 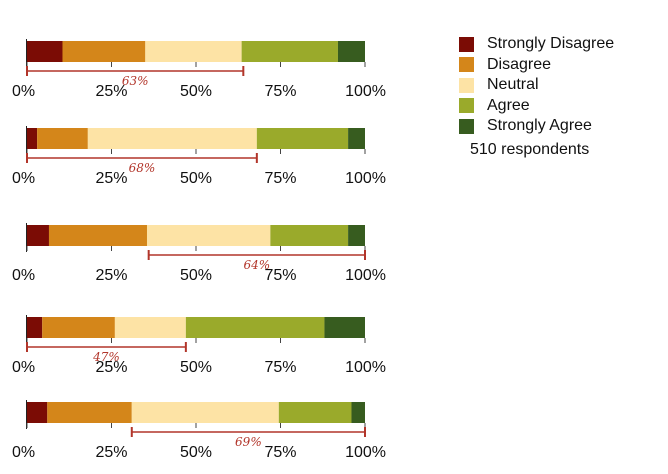 What do you see at coordinates (519, 64) in the screenshot?
I see `legend-label: Disagree` at bounding box center [519, 64].